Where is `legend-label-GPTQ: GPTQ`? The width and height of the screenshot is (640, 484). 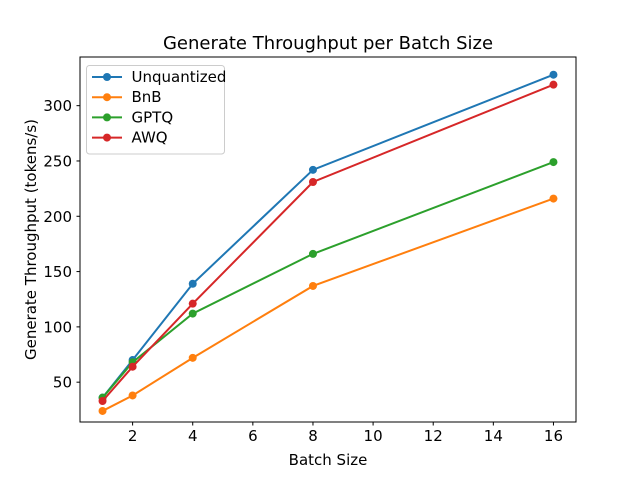 legend-label-GPTQ: GPTQ is located at coordinates (153, 117).